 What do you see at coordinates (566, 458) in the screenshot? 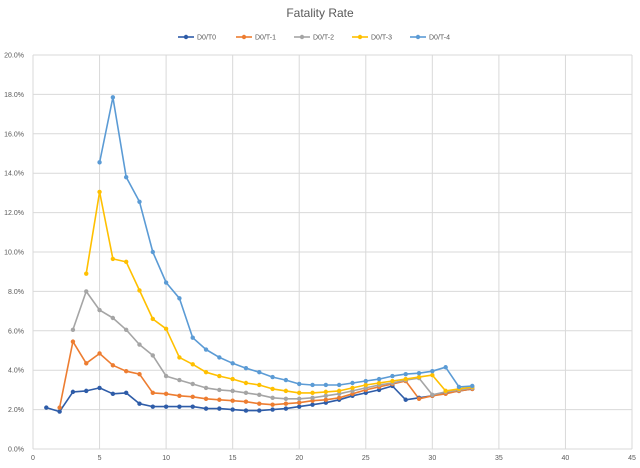
I see `x-tick-label: 40` at bounding box center [566, 458].